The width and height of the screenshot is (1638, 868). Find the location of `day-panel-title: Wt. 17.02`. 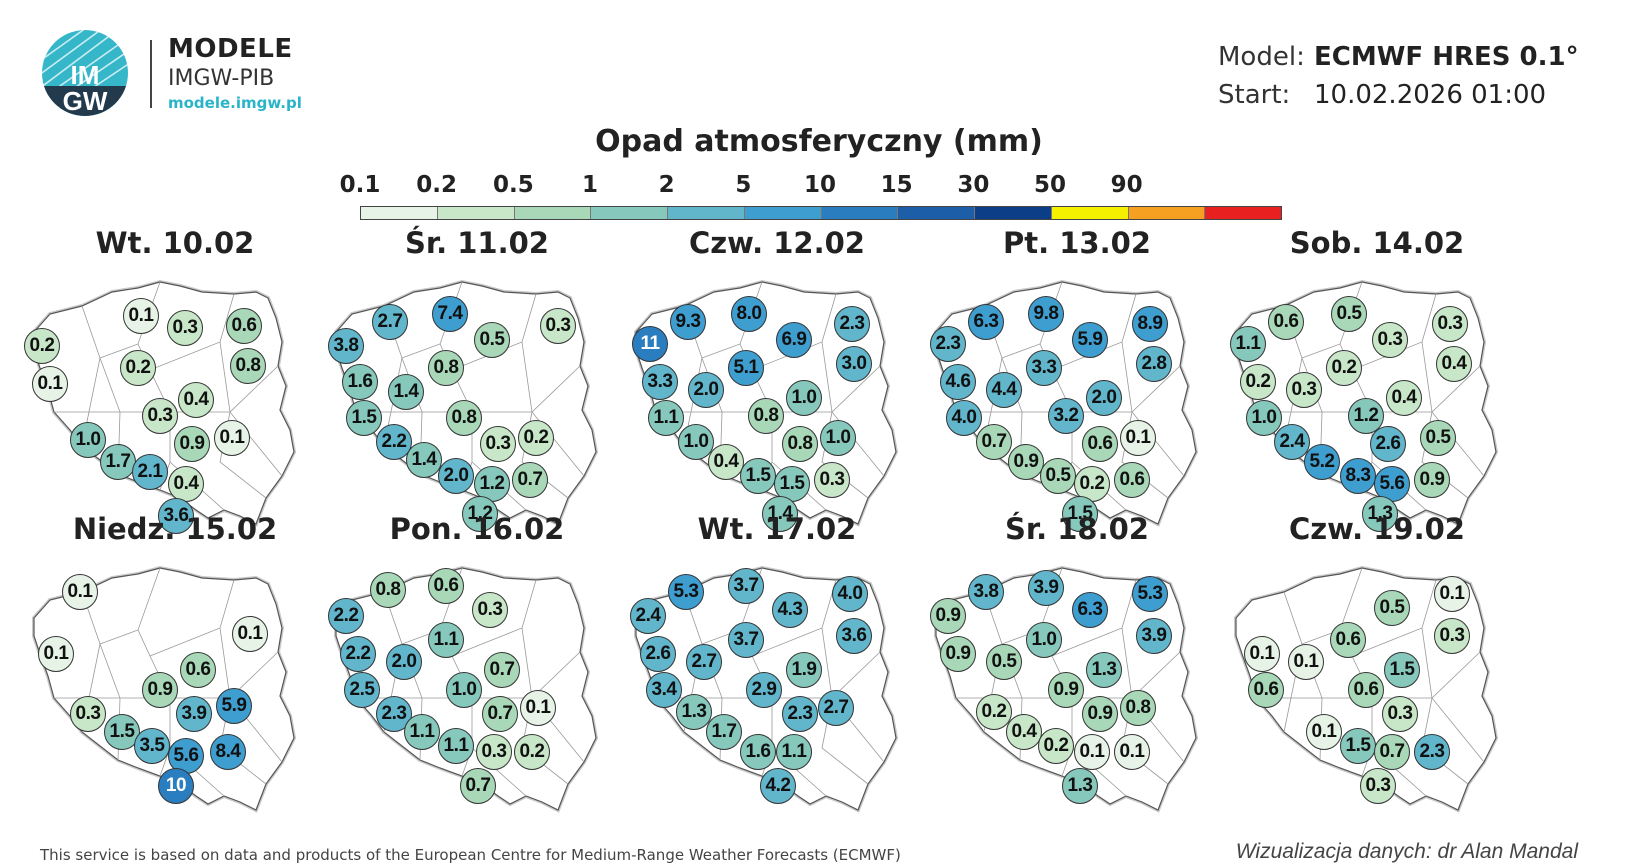

day-panel-title: Wt. 17.02 is located at coordinates (777, 529).